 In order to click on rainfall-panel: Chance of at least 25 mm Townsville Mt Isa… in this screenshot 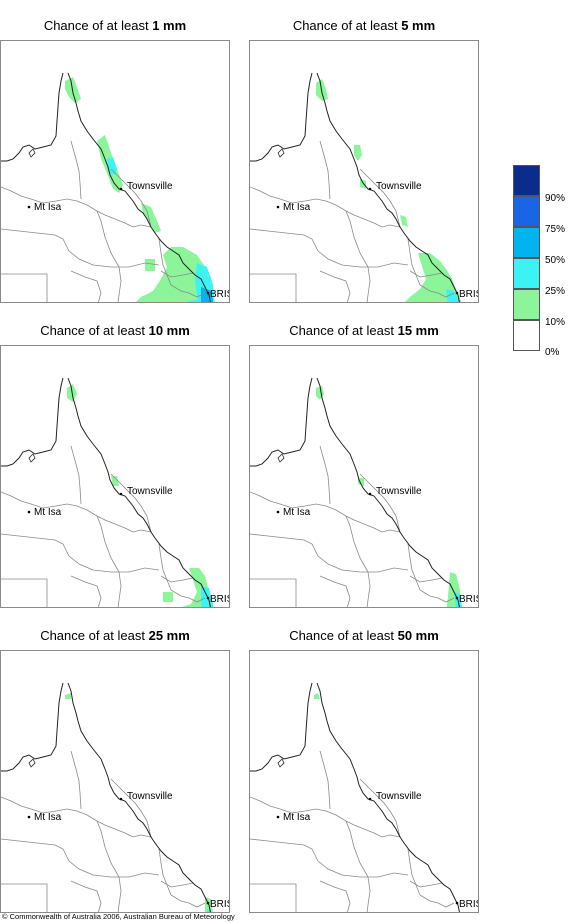, I will do `click(115, 770)`.